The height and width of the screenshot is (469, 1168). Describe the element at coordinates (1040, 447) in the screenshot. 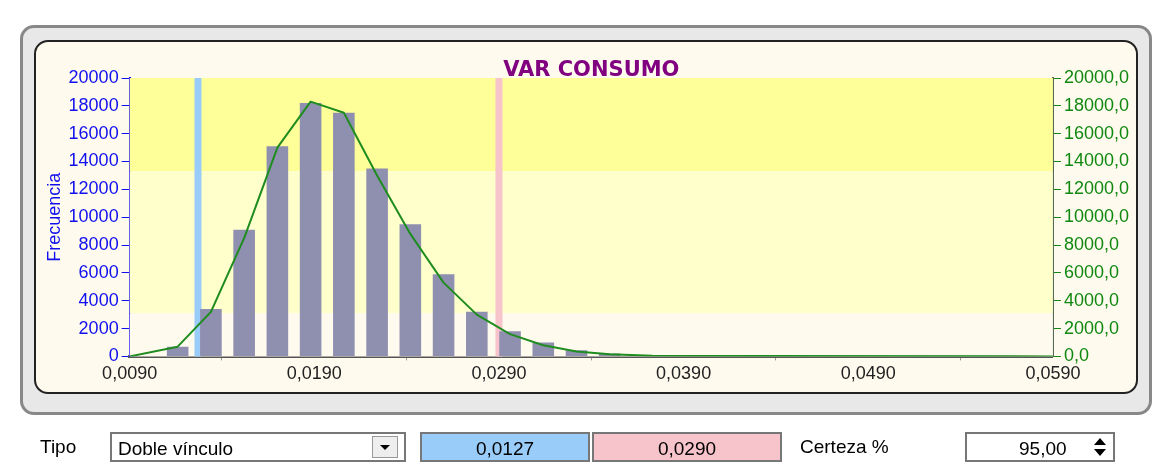

I see `text: 95,00` at that location.